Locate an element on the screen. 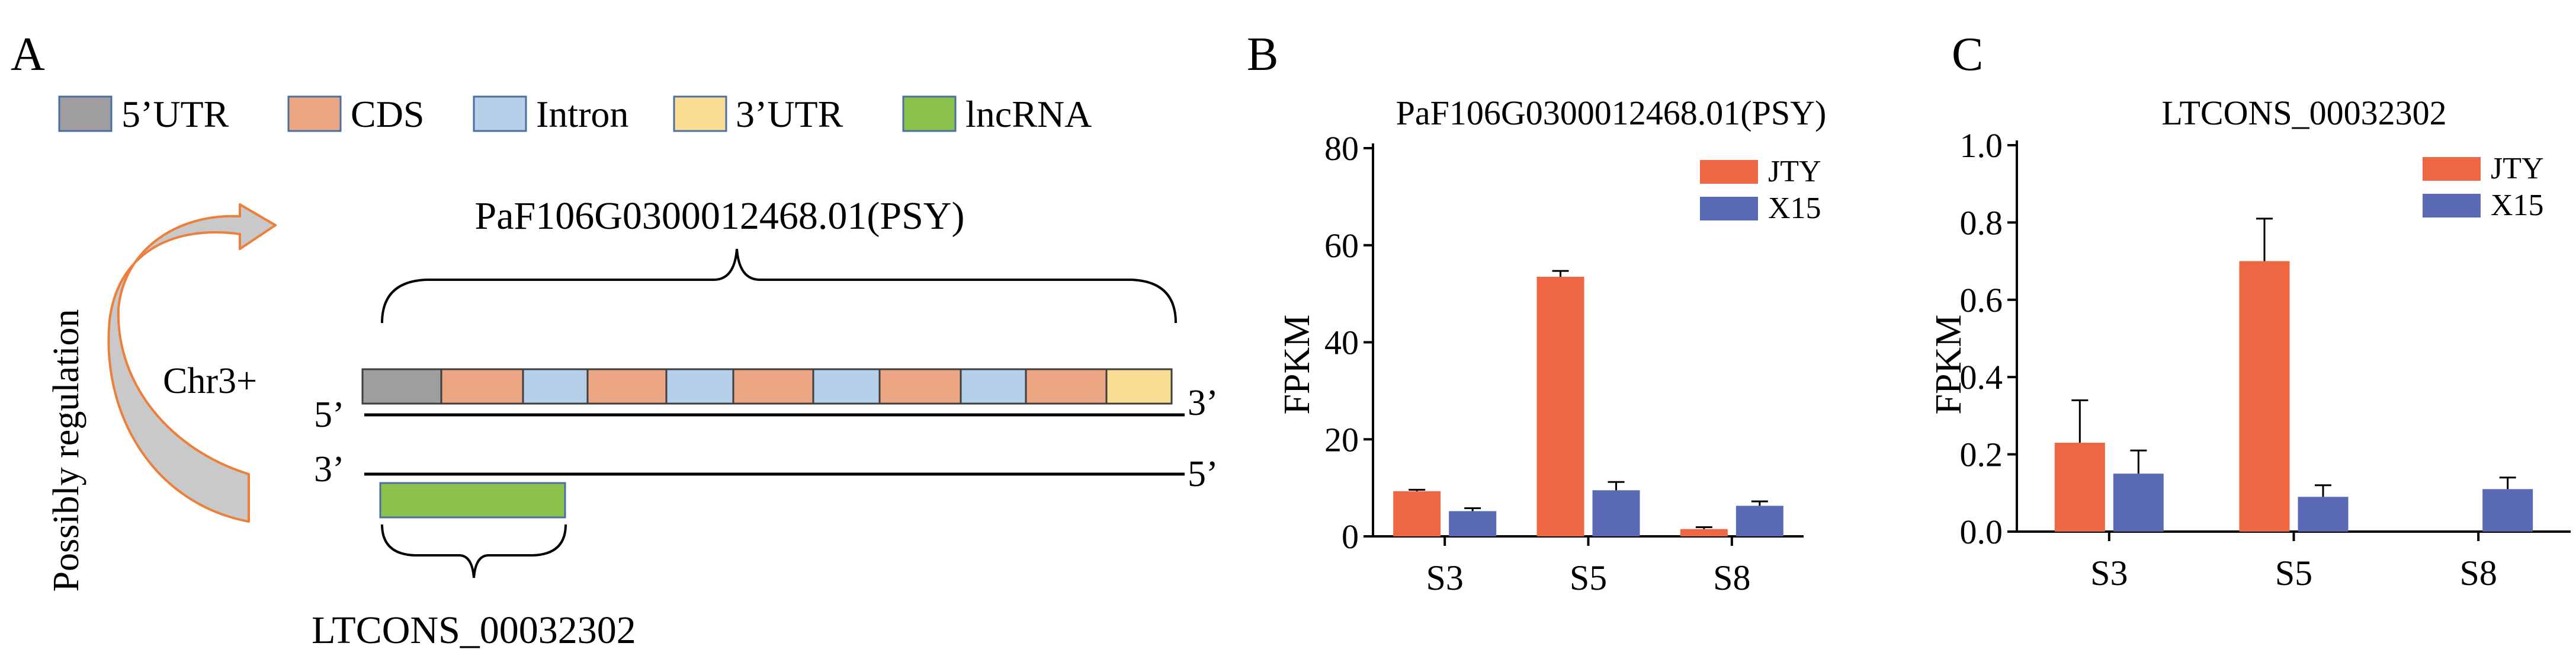 Image resolution: width=2576 pixels, height=662 pixels. y-tick-label: 0.0 is located at coordinates (1982, 532).